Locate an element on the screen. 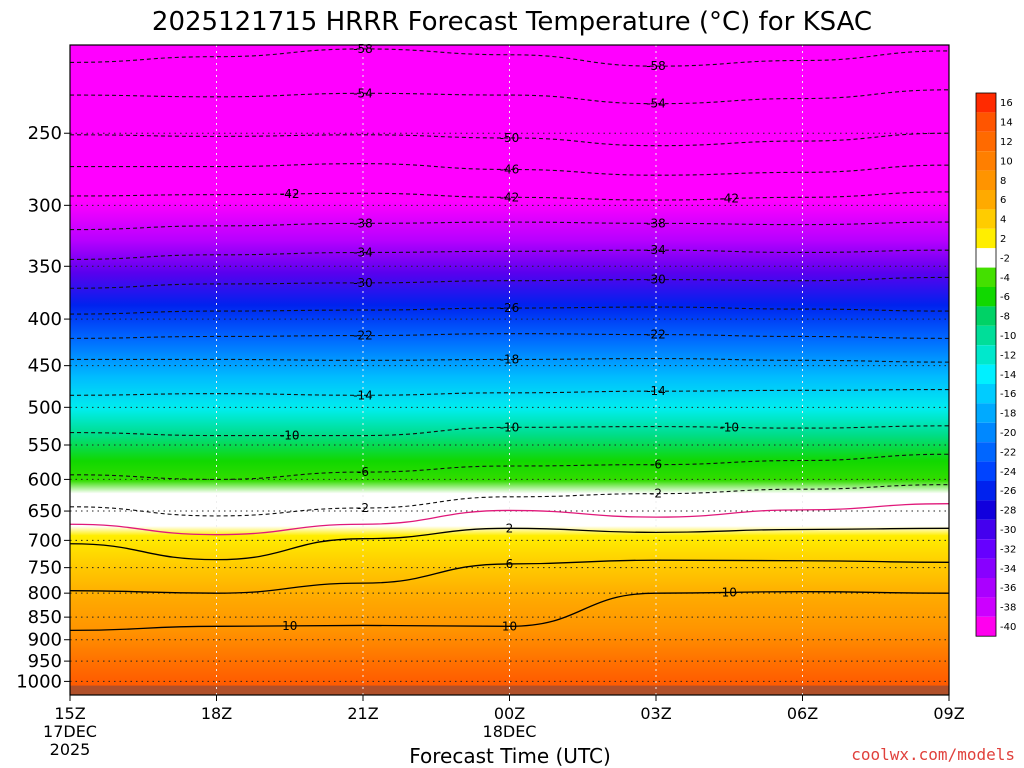  colorbar-label: -6 is located at coordinates (1005, 297).